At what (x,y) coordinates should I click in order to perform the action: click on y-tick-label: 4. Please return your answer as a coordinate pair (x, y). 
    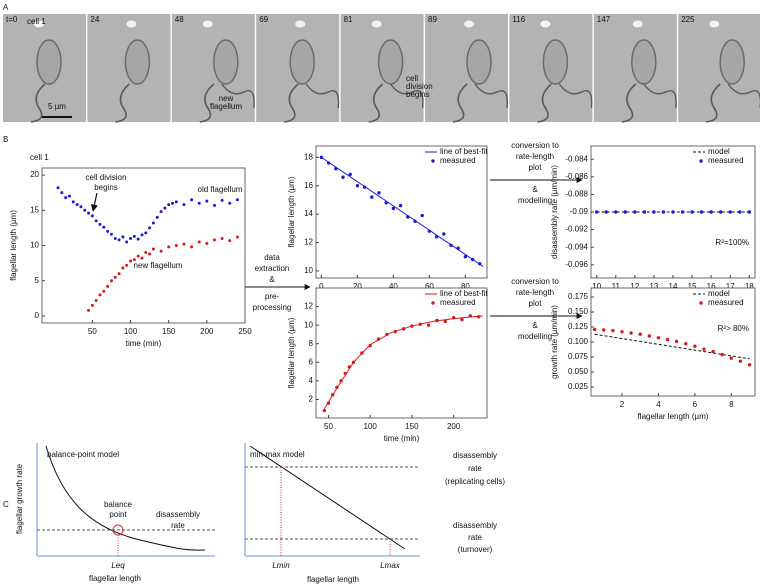
    Looking at the image, I should click on (311, 380).